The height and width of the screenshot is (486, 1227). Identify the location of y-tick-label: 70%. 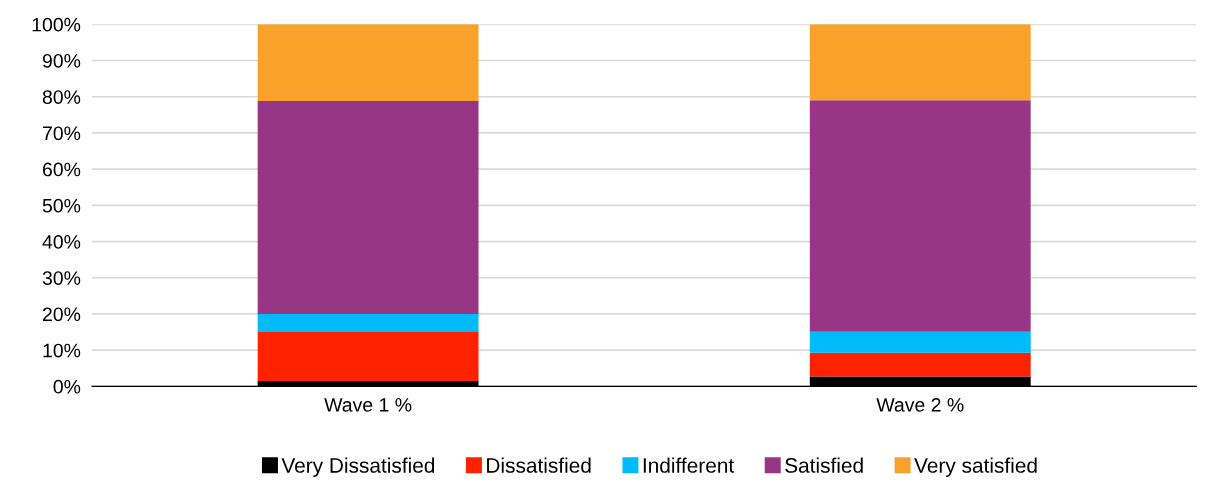
(61, 133).